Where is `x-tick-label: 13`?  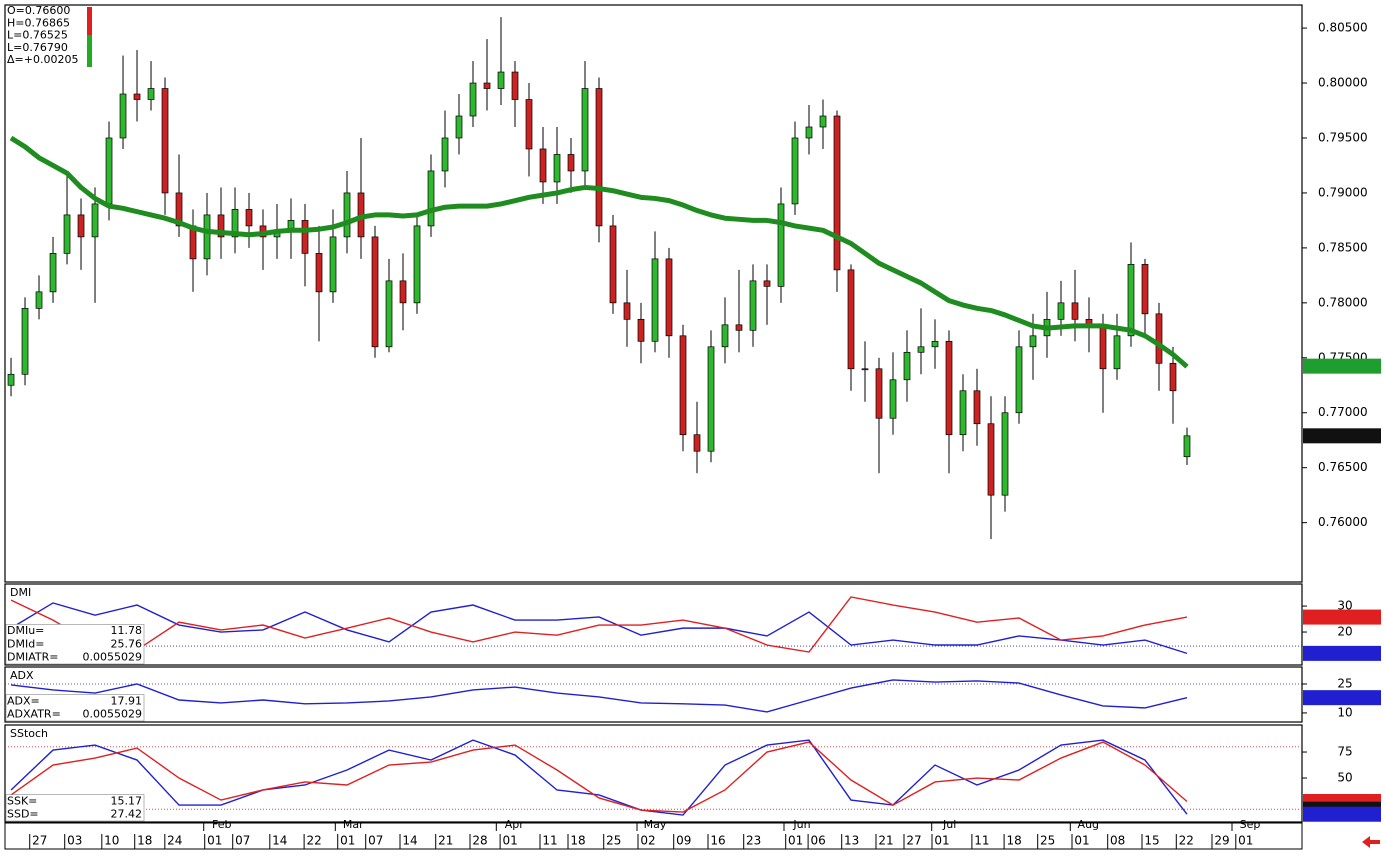 x-tick-label: 13 is located at coordinates (851, 841).